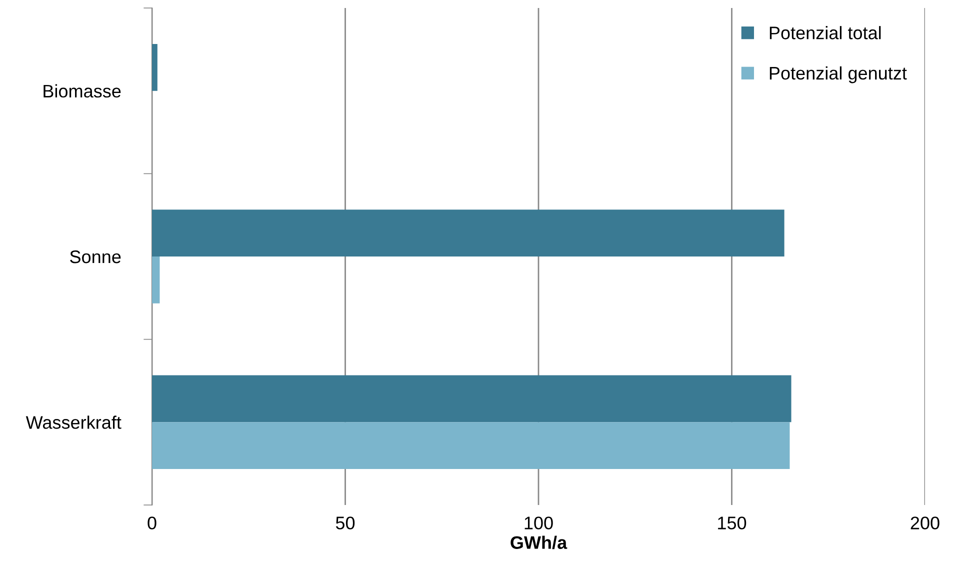 The image size is (955, 571). What do you see at coordinates (74, 422) in the screenshot?
I see `y-tick-label: Wasserkraft` at bounding box center [74, 422].